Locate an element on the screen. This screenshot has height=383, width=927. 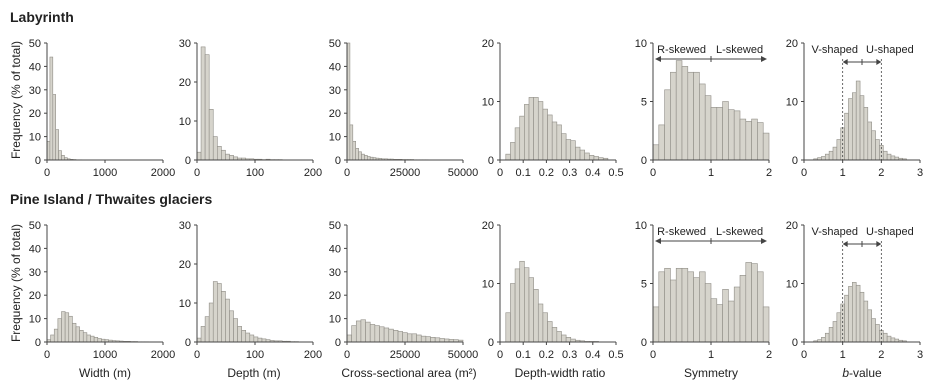
x-tick-label: 0.2 is located at coordinates (546, 355).